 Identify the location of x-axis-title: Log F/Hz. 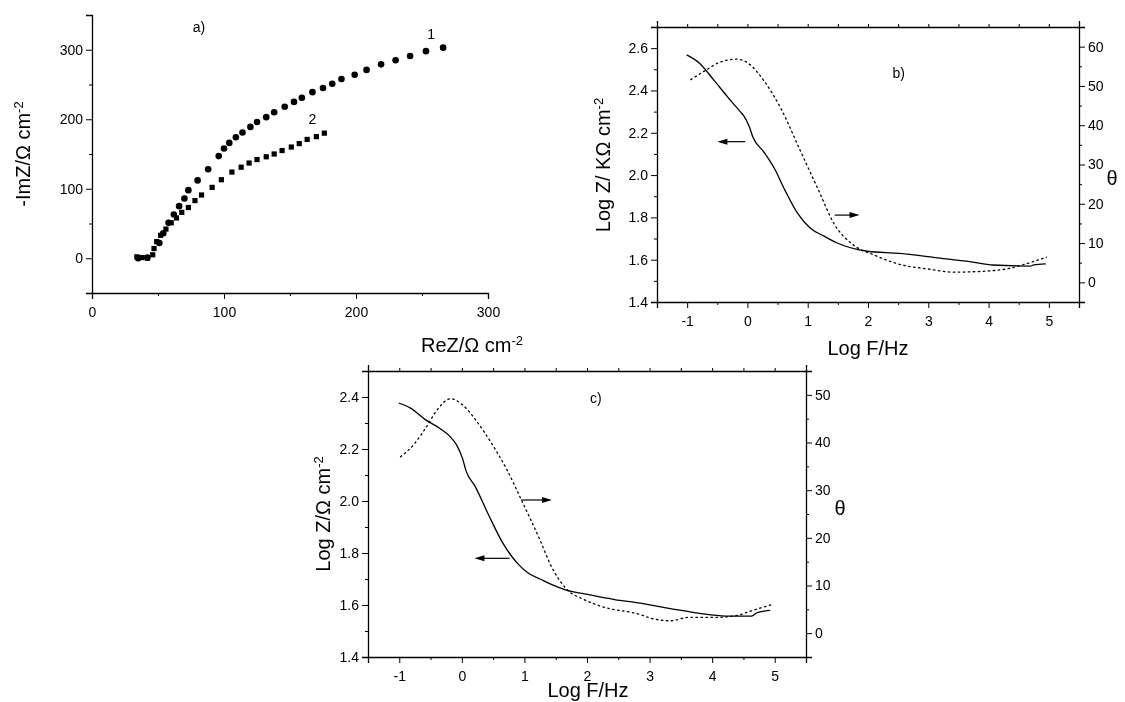
(868, 348).